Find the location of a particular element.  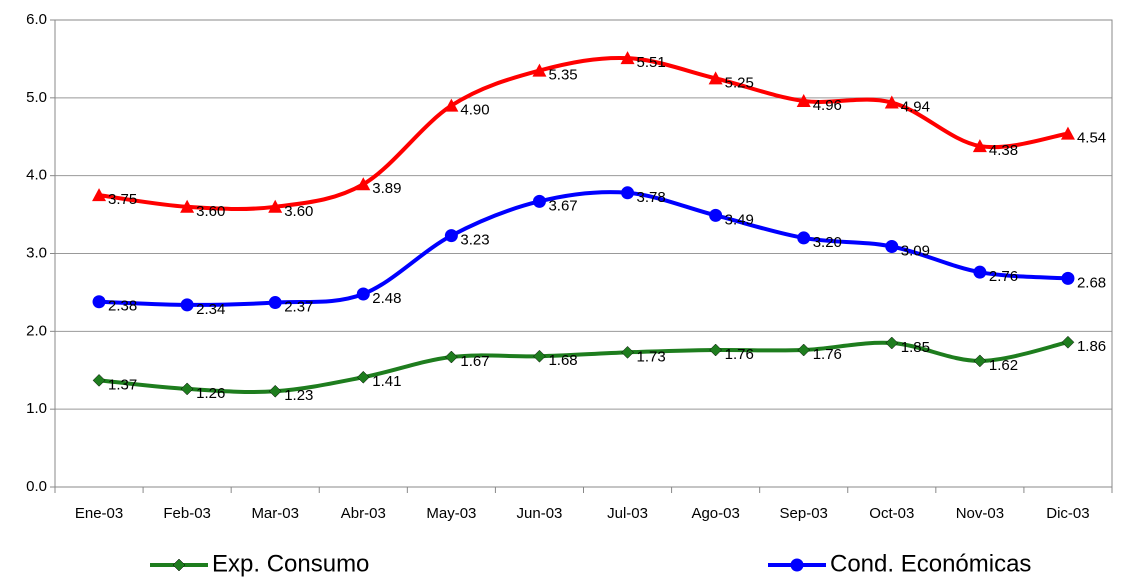

data-label: 1.67 is located at coordinates (474, 361).